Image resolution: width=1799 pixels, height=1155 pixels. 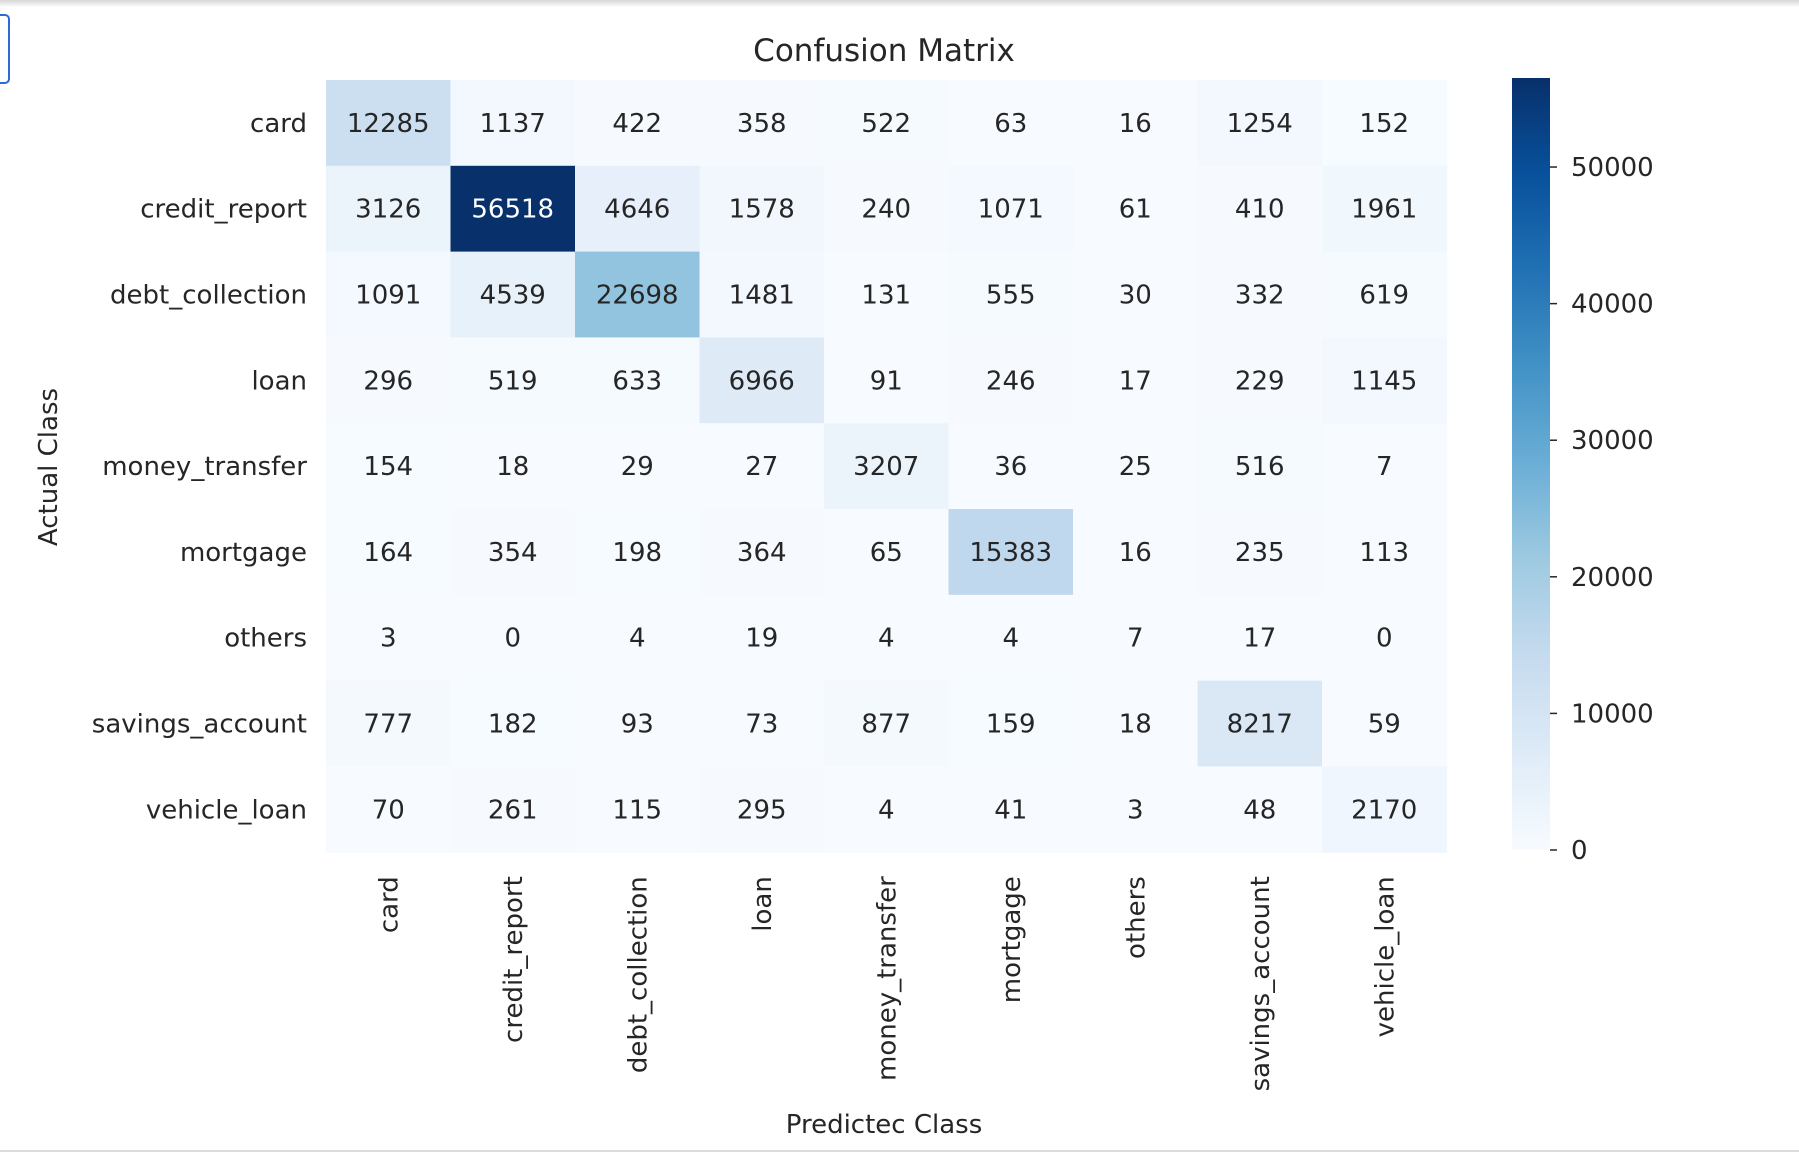 What do you see at coordinates (1602, 509) in the screenshot?
I see `colorbar-ticks: 0 10000 20000 30000 40000 50000` at bounding box center [1602, 509].